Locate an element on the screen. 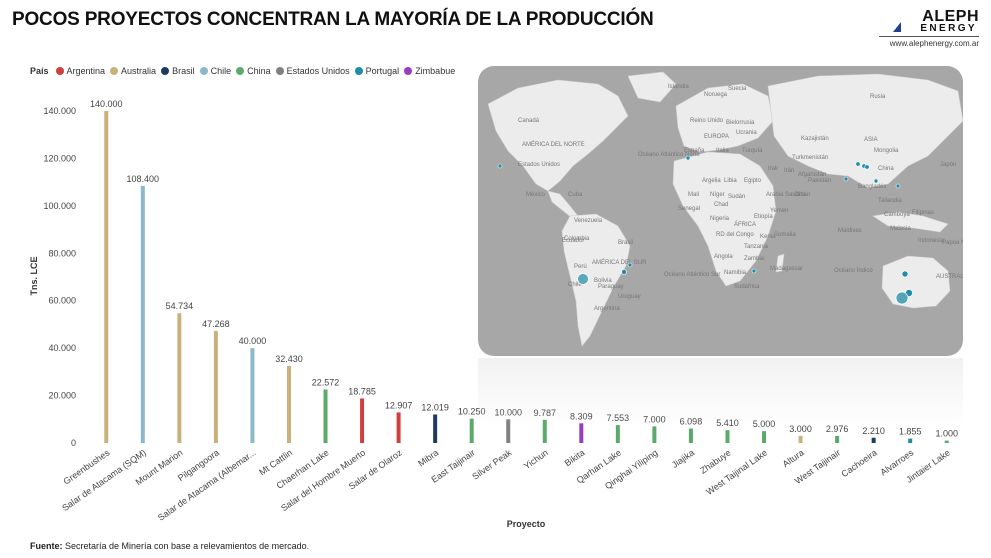 Image resolution: width=991 pixels, height=558 pixels. marker-qarhan-lake is located at coordinates (858, 164).